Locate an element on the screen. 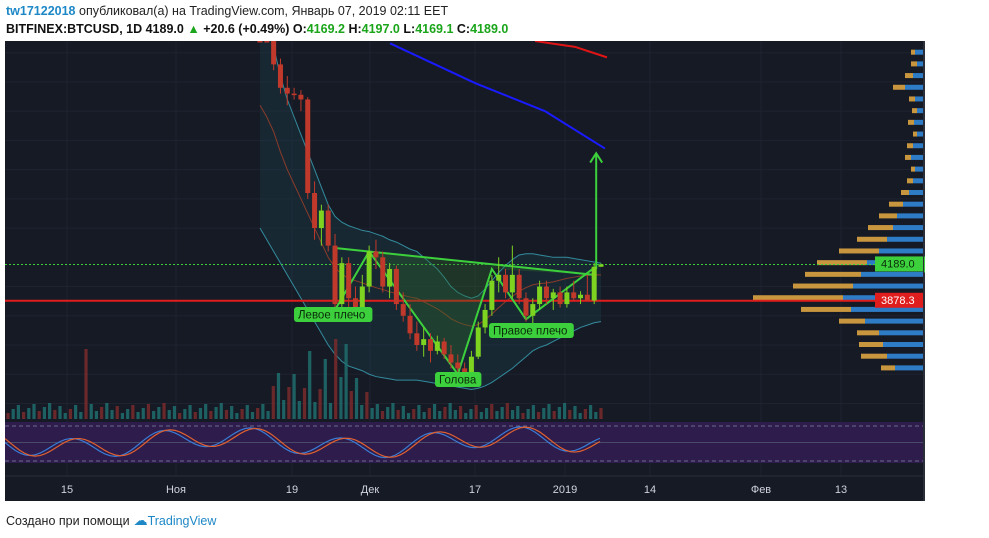 The image size is (989, 538). close-value: 4189.0 is located at coordinates (489, 29).